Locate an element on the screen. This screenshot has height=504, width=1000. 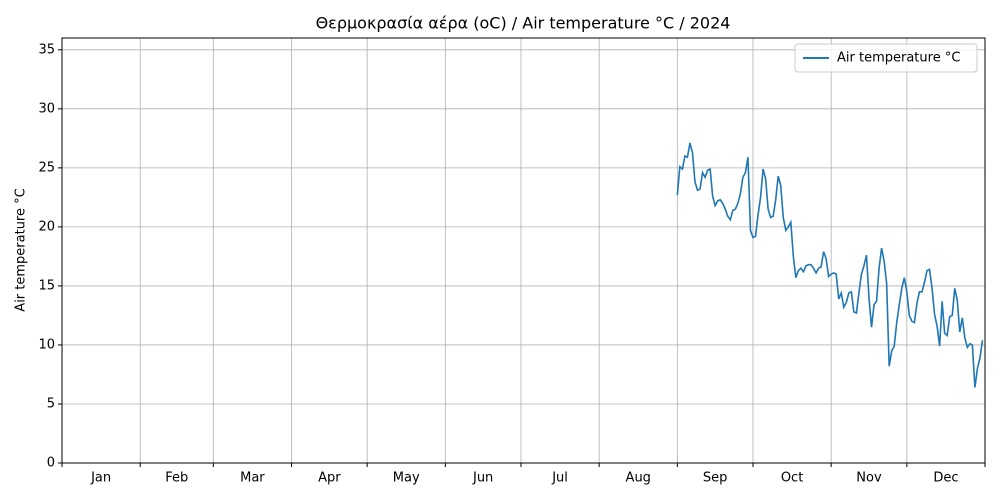
legend-box is located at coordinates (886, 58).